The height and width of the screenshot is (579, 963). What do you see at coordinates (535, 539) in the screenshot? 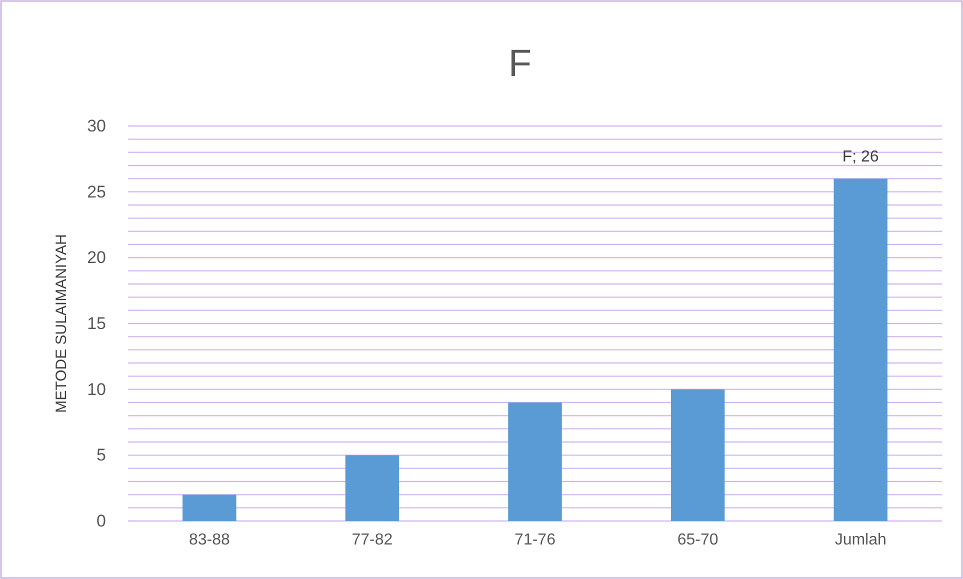
I see `x-tick-label: 71-76` at bounding box center [535, 539].